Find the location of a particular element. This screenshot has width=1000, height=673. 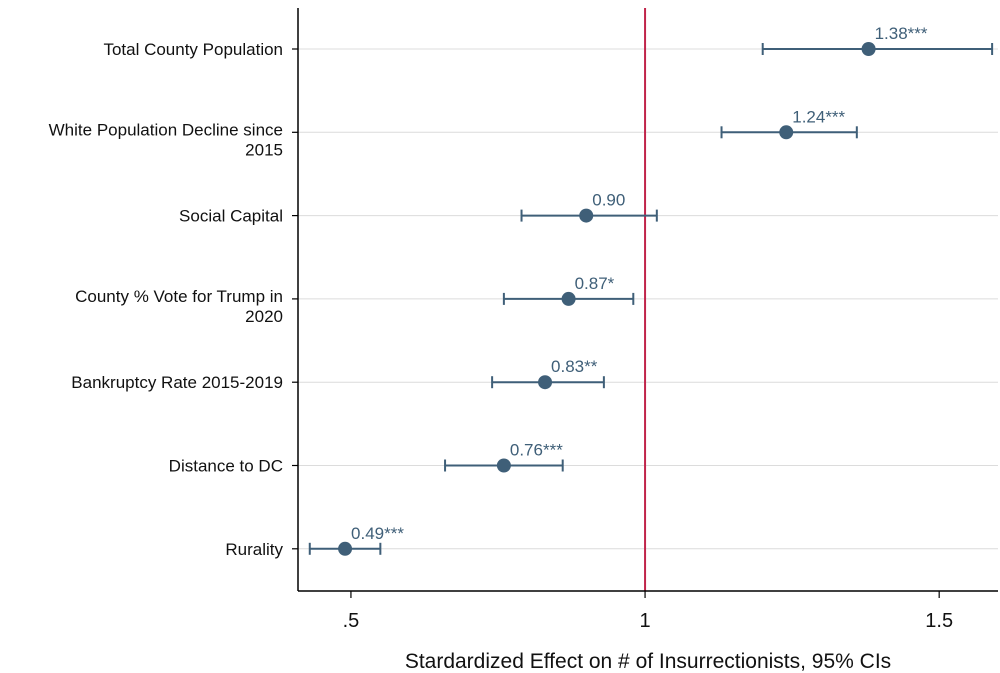

x-tick-label: 1 is located at coordinates (644, 621).